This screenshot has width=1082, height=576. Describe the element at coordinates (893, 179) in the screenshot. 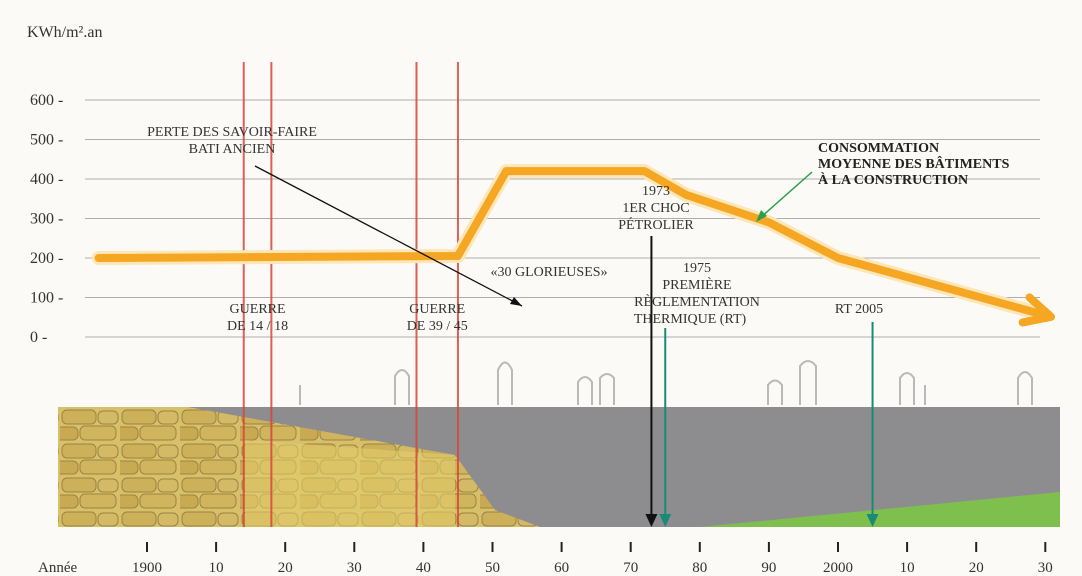

I see `legend-line-3: À LA CONSTRUCTION` at that location.